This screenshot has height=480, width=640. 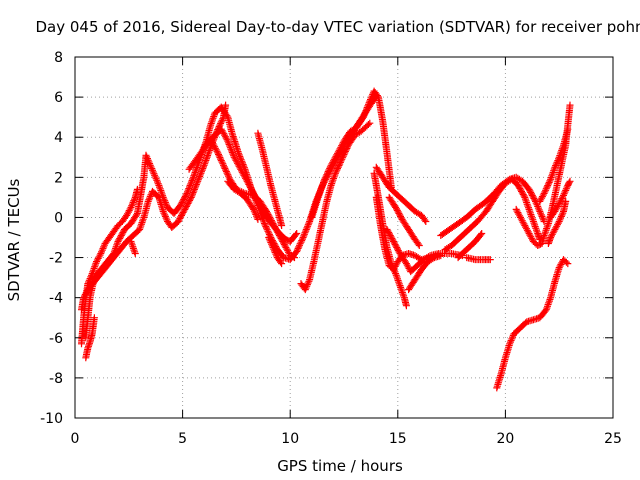 What do you see at coordinates (58, 218) in the screenshot?
I see `y-tick-label: 0` at bounding box center [58, 218].